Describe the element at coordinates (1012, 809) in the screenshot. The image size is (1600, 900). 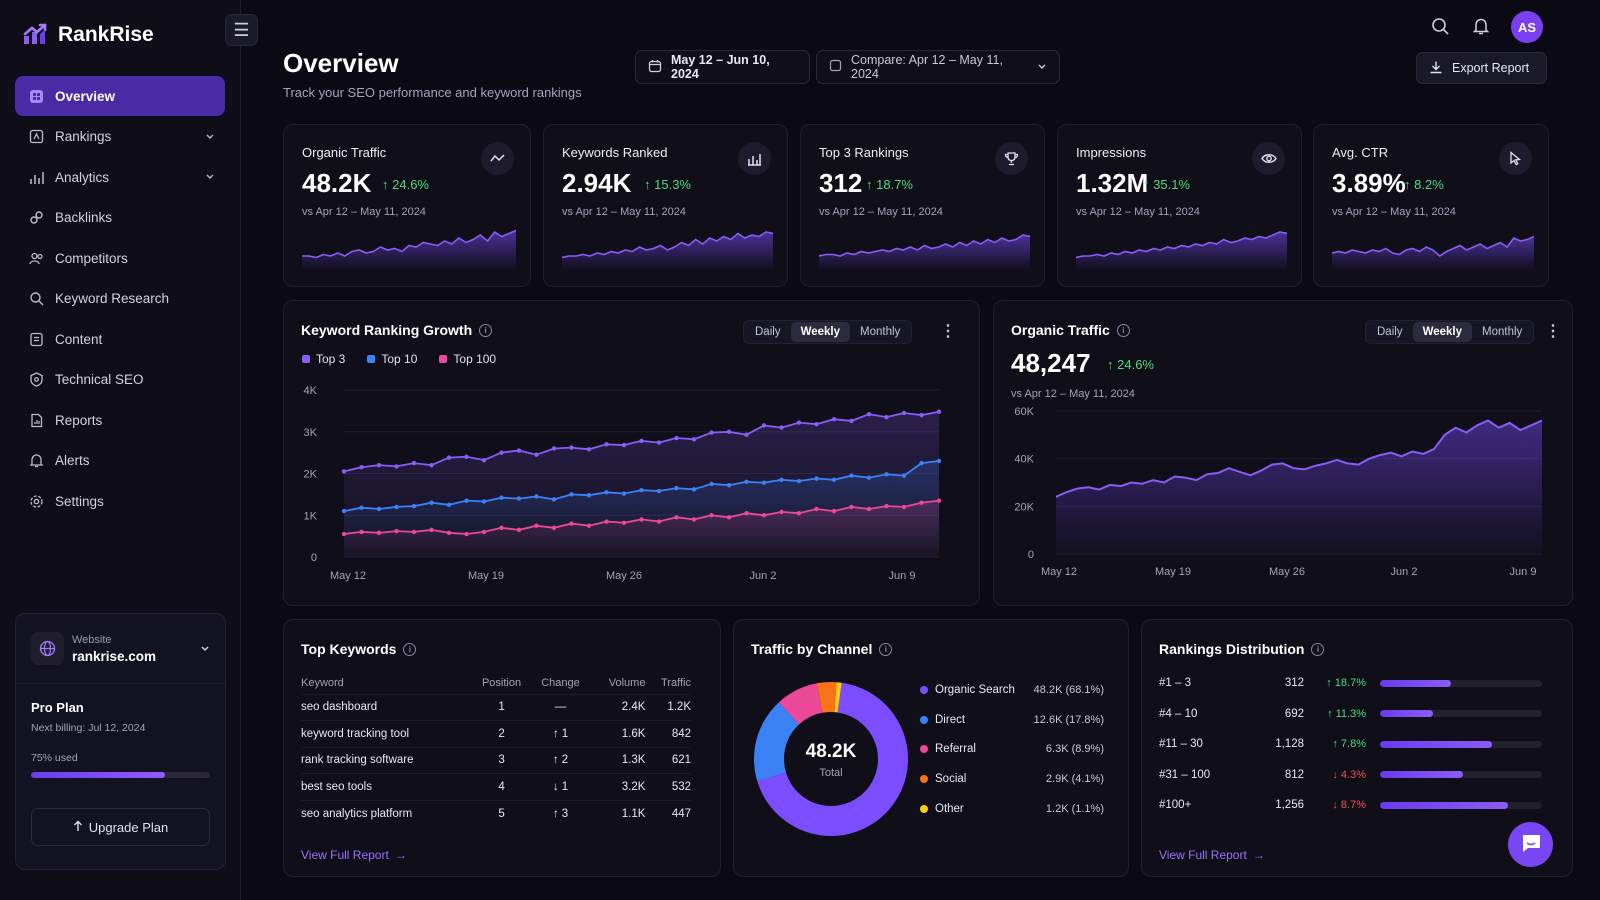
I see `channel-legend-item: Other 1.2K (1.1%)` at that location.